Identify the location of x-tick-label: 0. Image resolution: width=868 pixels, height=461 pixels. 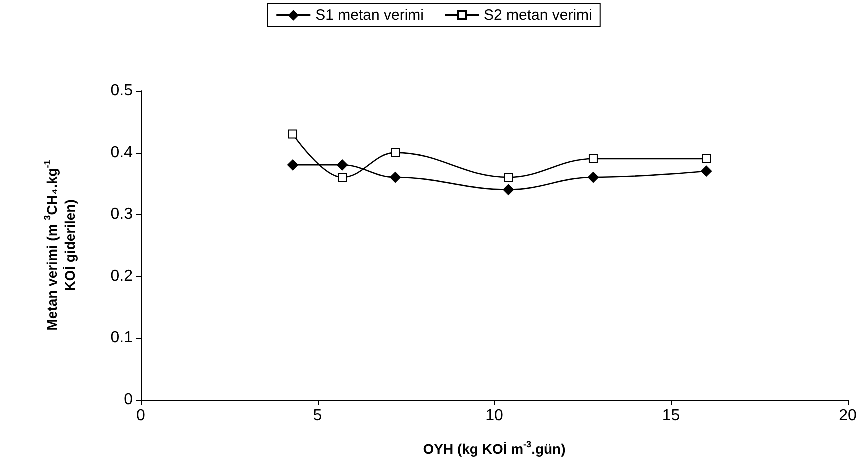
(141, 416).